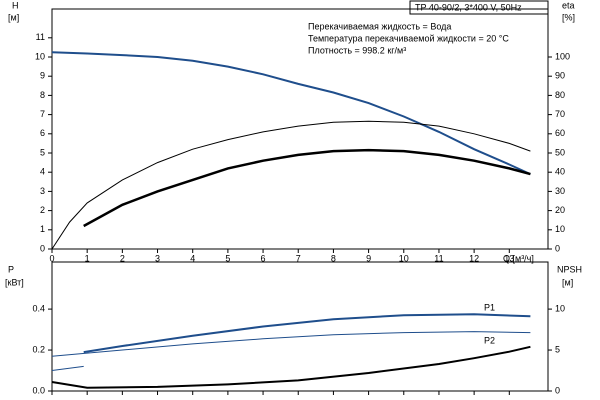  I want to click on y2-unit: [%], so click(568, 17).